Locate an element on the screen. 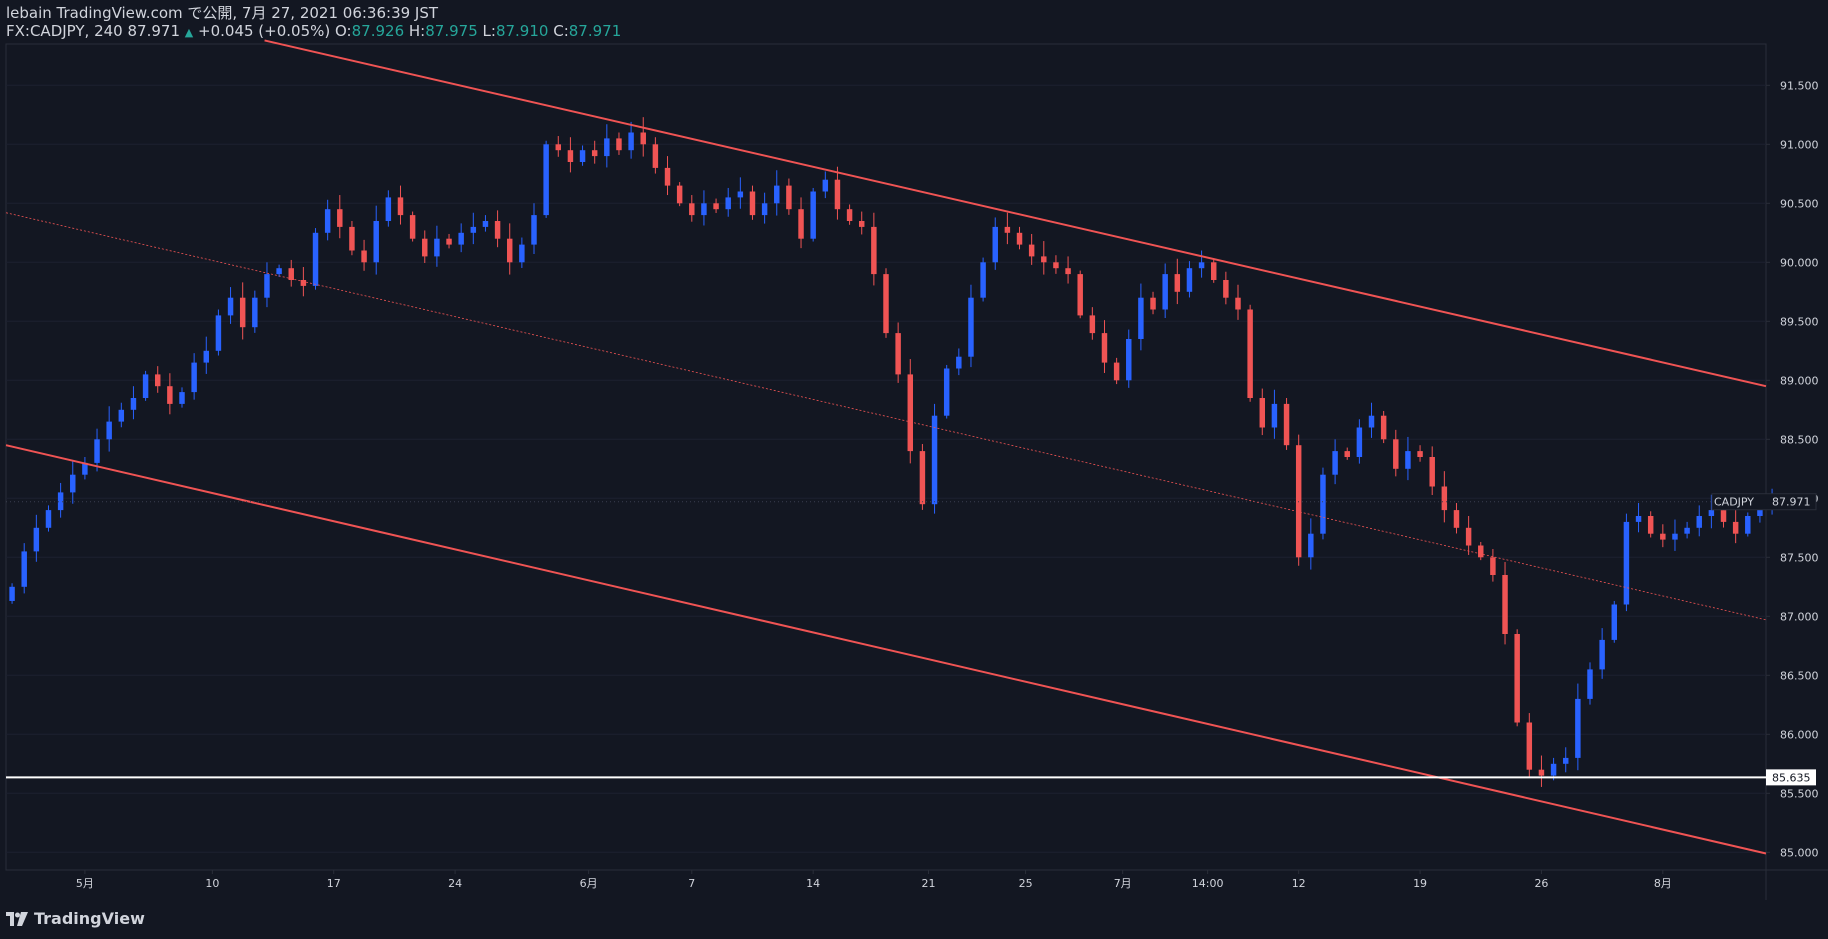 This screenshot has height=939, width=1828. high-label: H: is located at coordinates (417, 31).